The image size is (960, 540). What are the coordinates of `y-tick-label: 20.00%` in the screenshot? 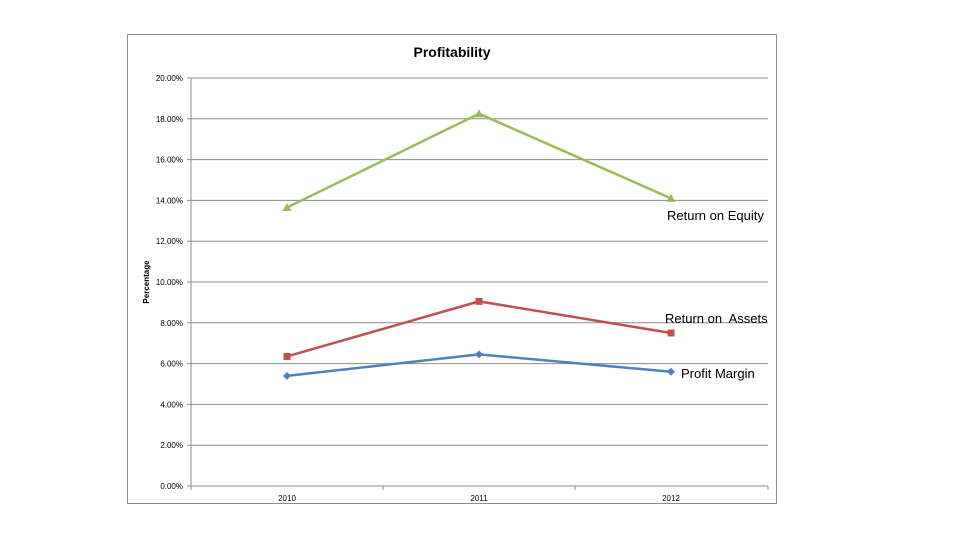 It's located at (169, 78).